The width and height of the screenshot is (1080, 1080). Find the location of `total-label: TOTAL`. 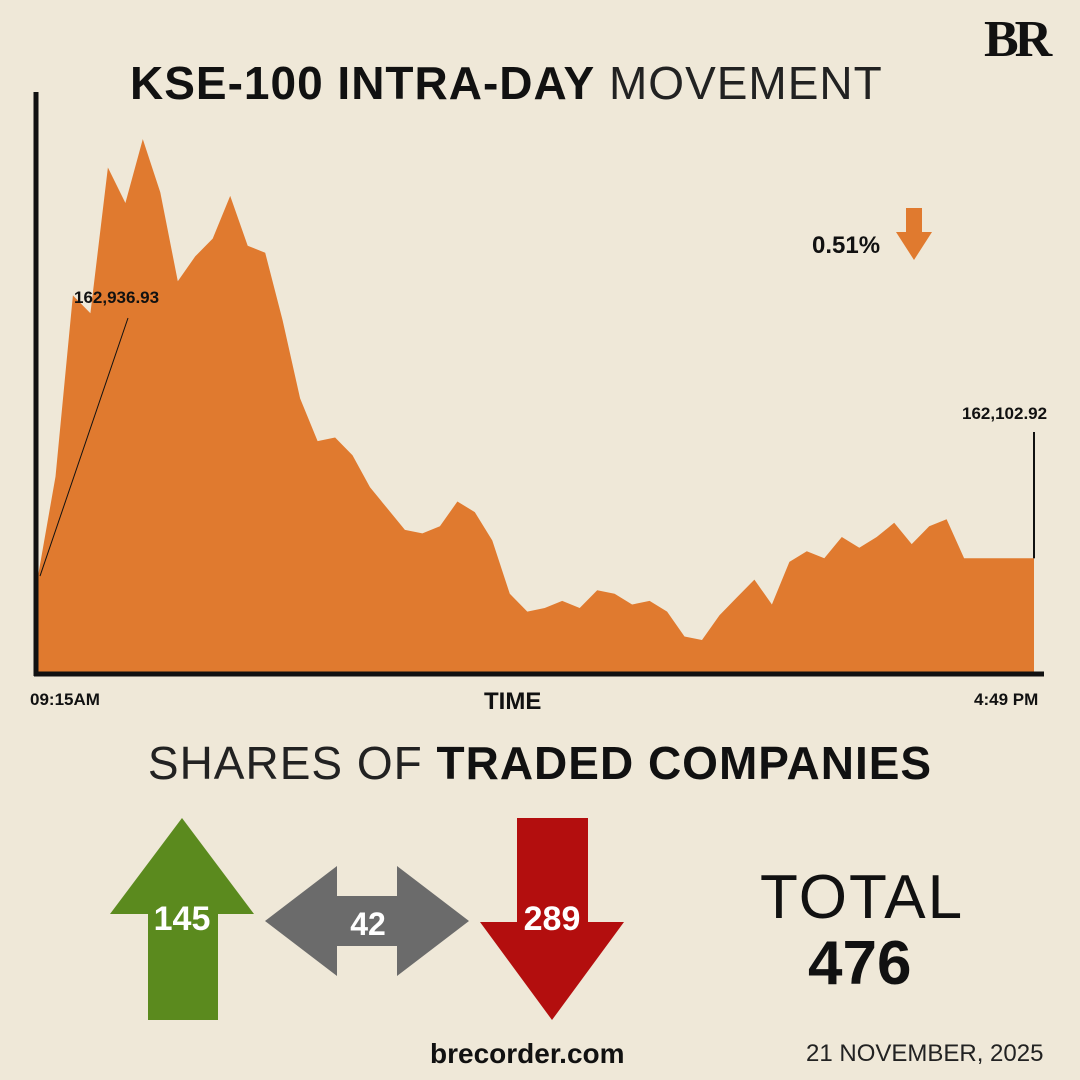

total-label: TOTAL is located at coordinates (862, 897).